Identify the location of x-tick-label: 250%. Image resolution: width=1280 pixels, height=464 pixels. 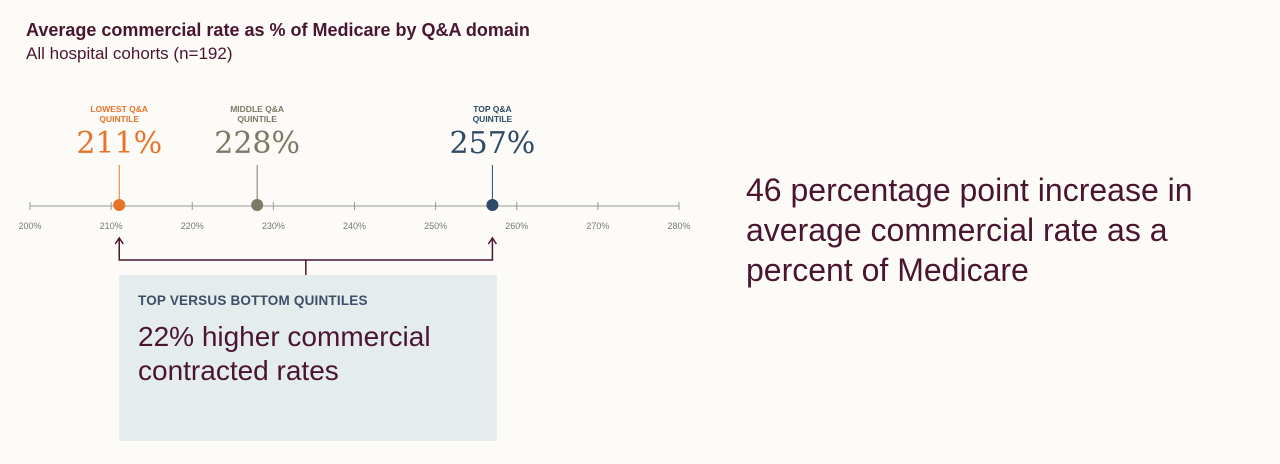
(435, 226).